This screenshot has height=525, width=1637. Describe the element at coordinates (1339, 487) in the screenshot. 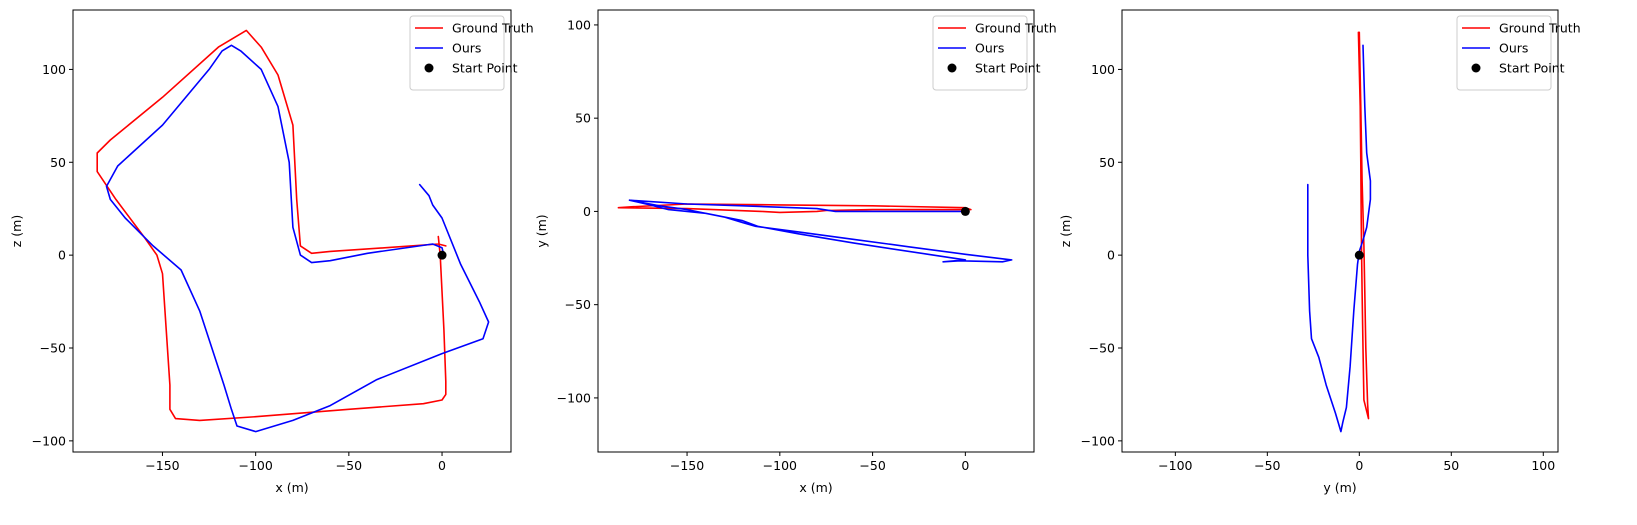

I see `x-axis-label: y (m)` at that location.